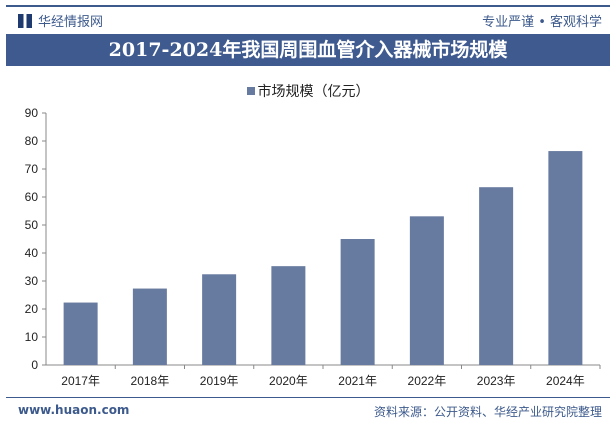 This screenshot has width=616, height=434. Describe the element at coordinates (427, 381) in the screenshot. I see `x-tick-label: 2022年` at that location.